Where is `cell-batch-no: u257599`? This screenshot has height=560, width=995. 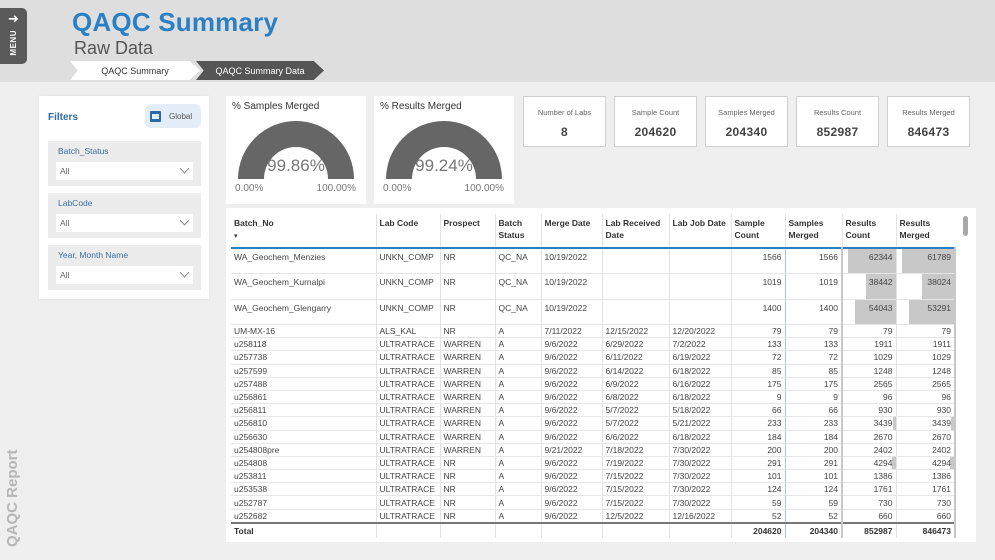
cell-batch-no: u257599 is located at coordinates (303, 371).